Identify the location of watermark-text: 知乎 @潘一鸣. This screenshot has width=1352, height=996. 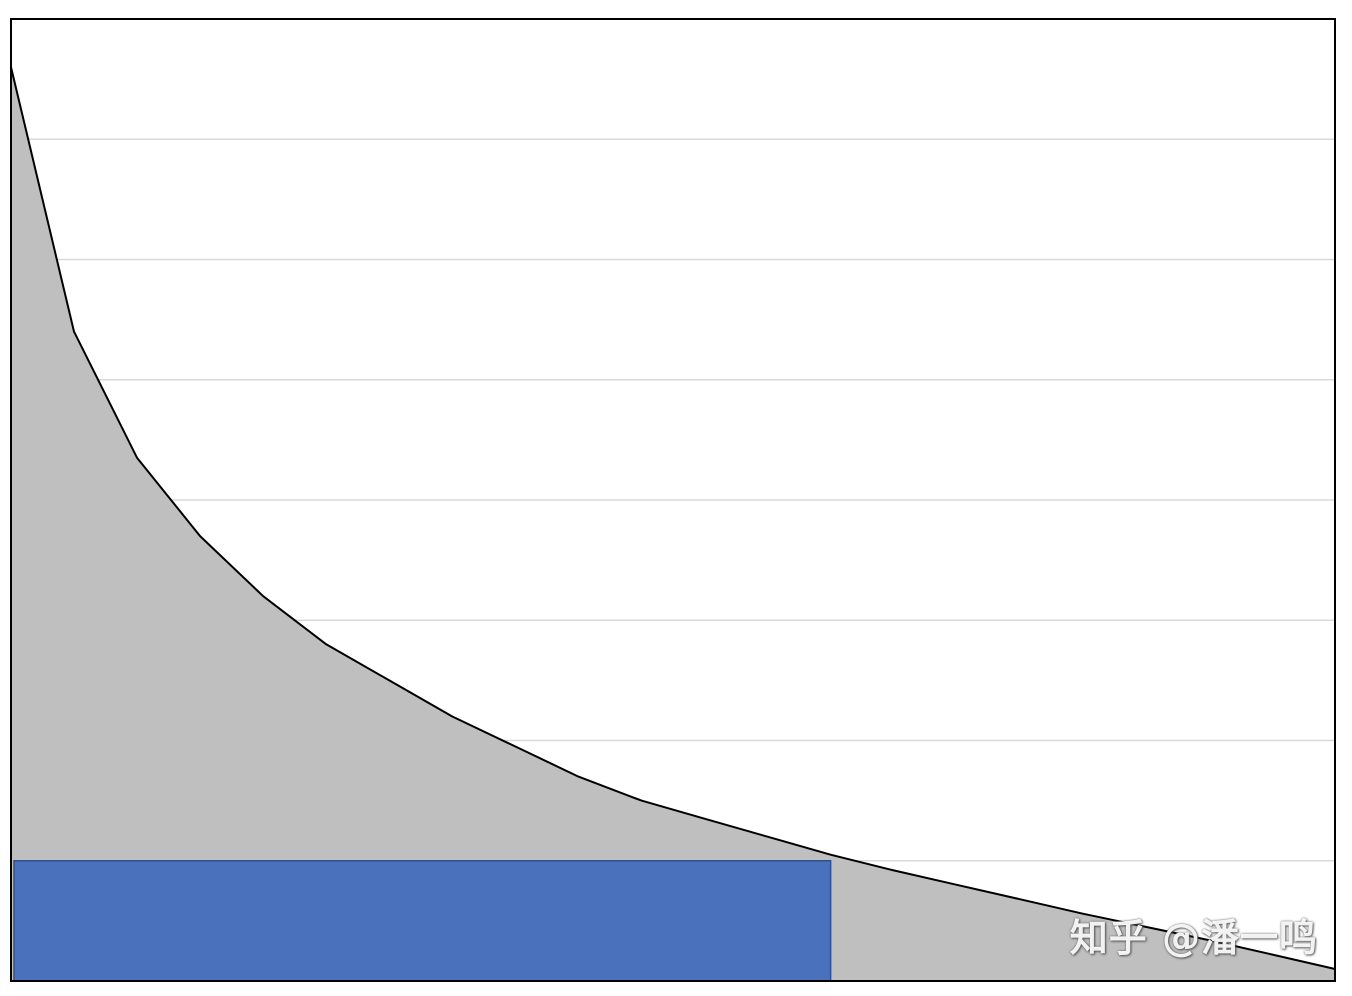
(1193, 938).